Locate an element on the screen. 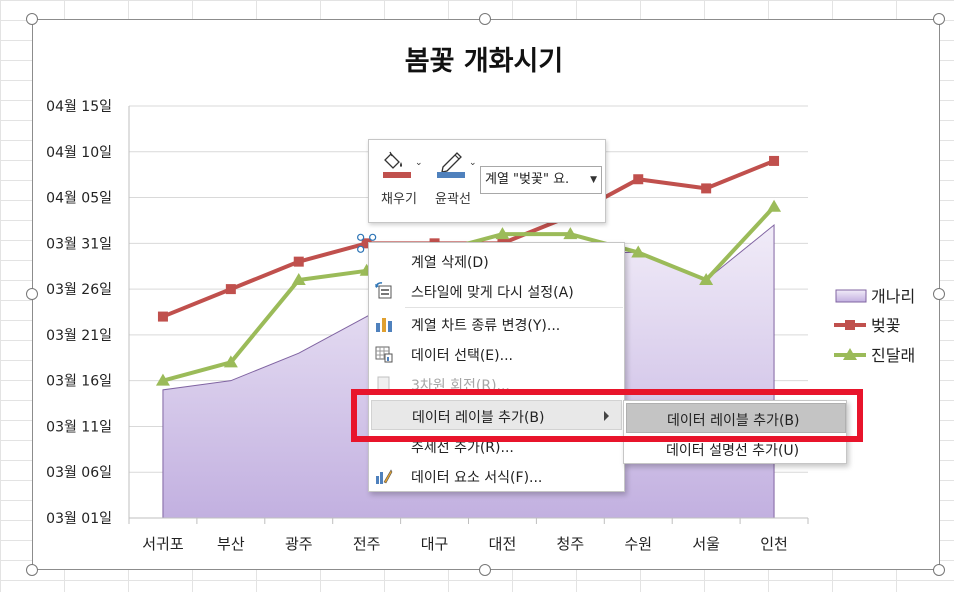  submenu-item-label: 데이터 설명선 추가(U) is located at coordinates (733, 451).